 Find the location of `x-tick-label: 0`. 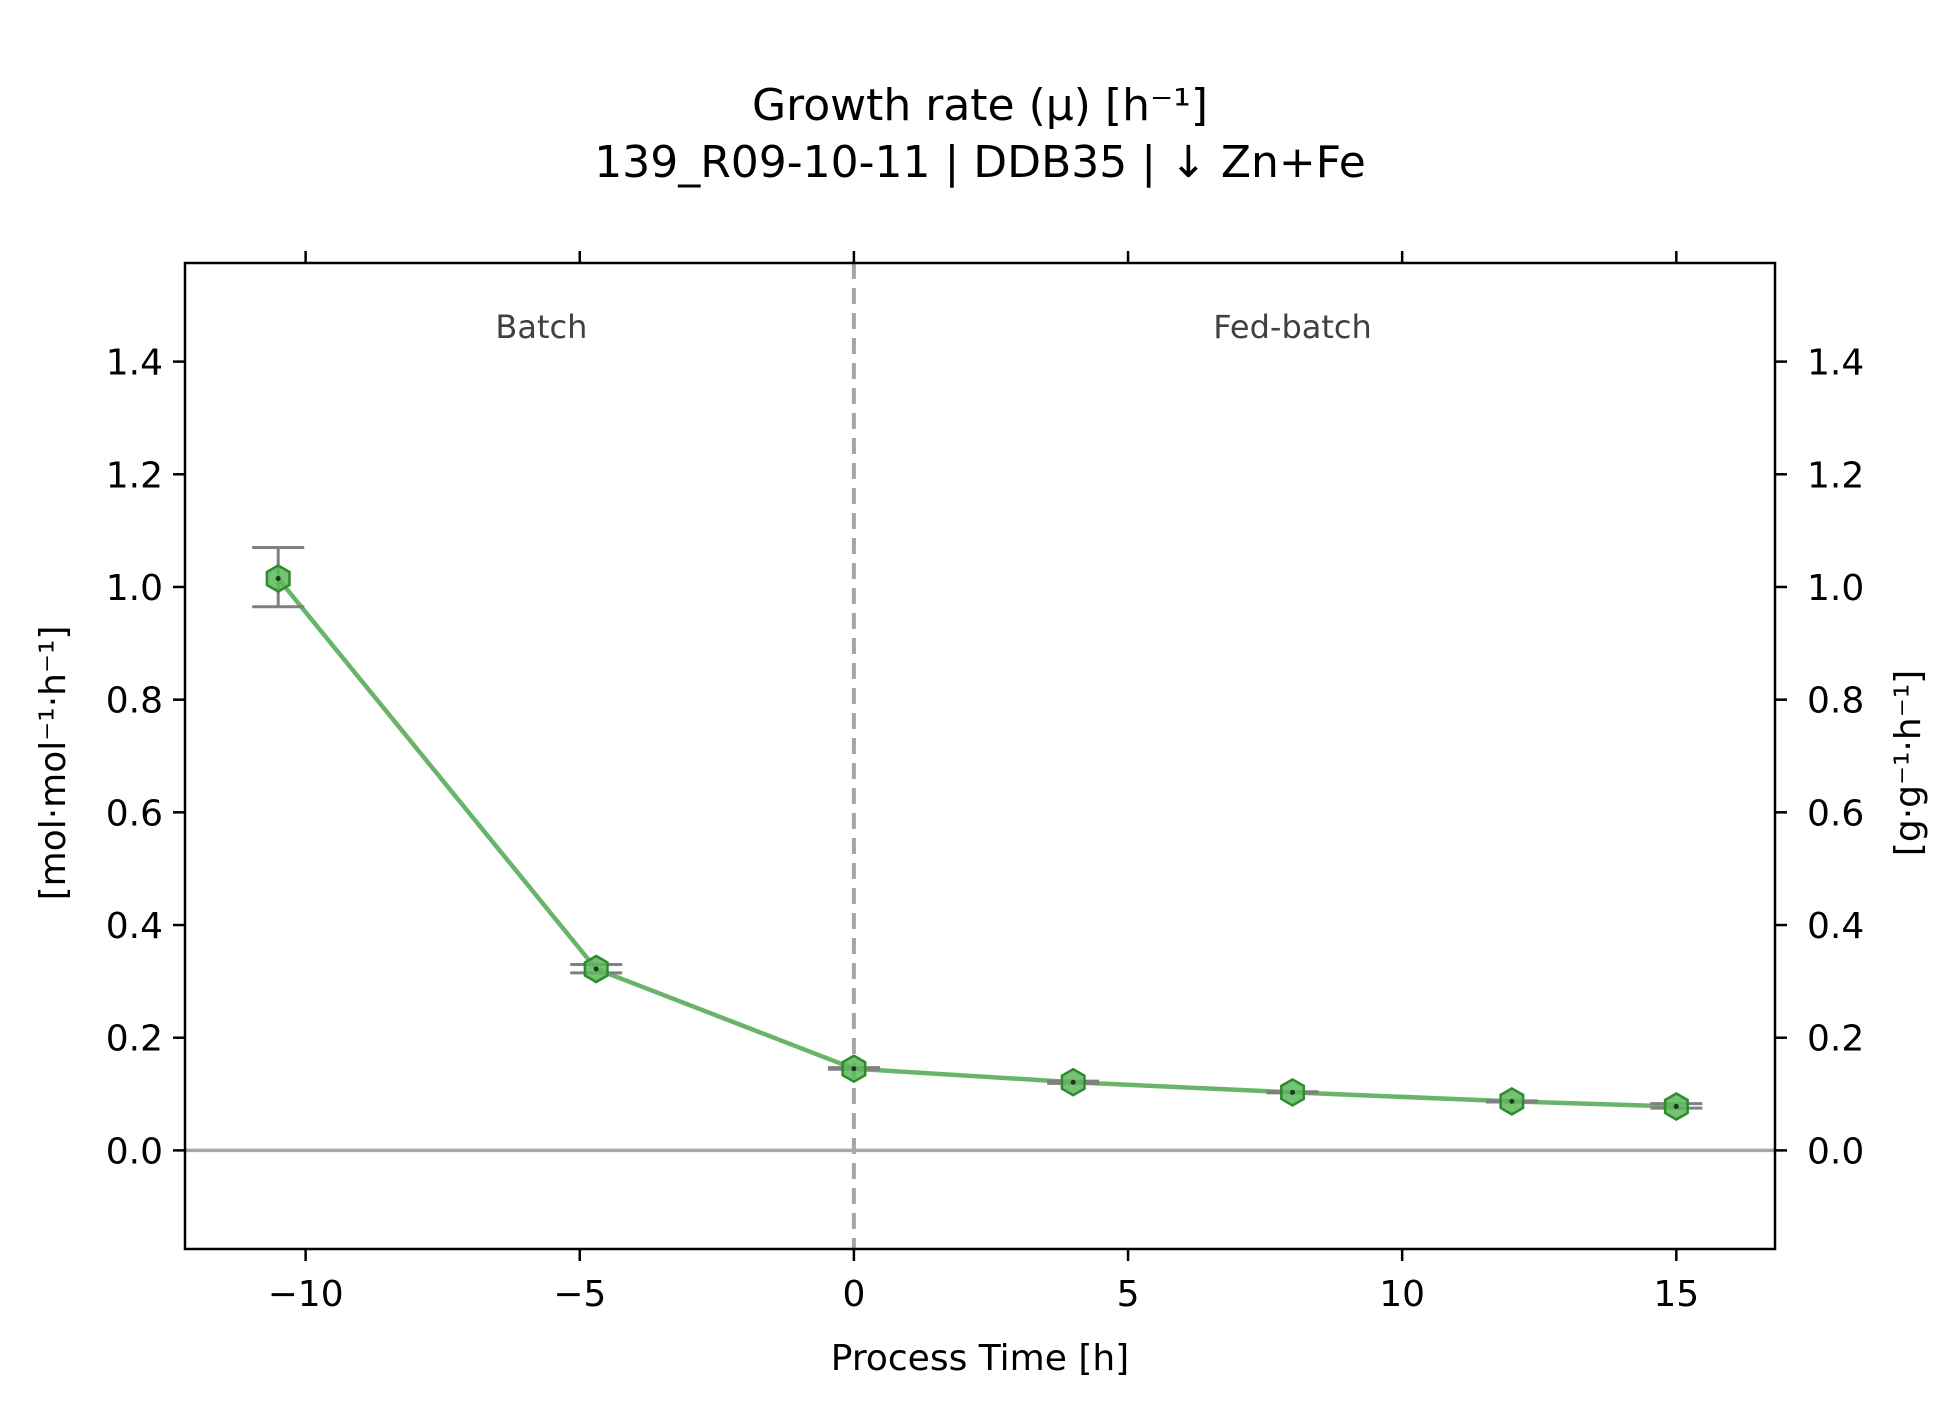

x-tick-label: 0 is located at coordinates (853, 1294).